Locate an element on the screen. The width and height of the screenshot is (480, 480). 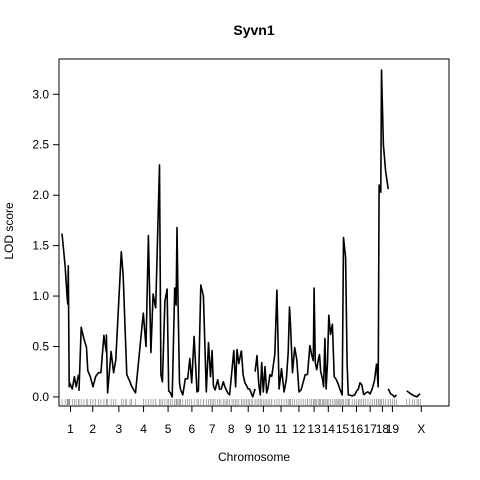
x-axis-label: Chromosome is located at coordinates (254, 457).